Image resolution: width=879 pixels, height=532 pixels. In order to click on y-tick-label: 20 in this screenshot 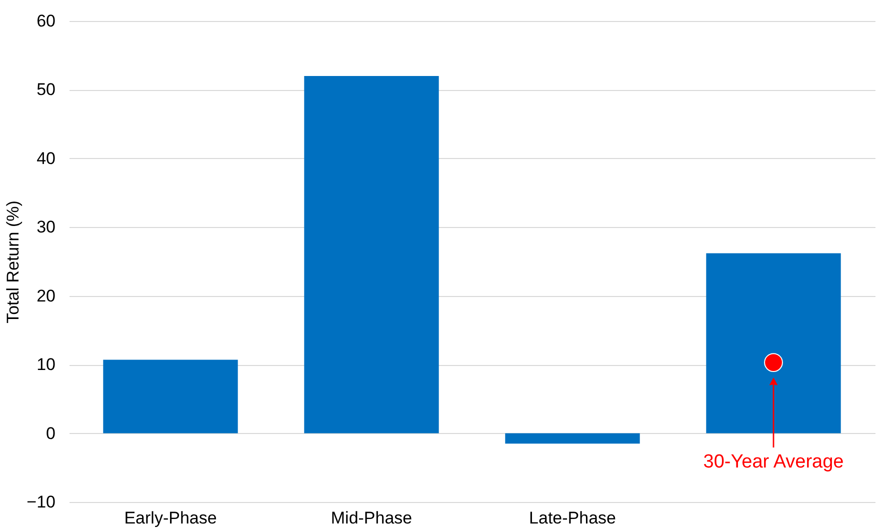, I will do `click(46, 296)`.